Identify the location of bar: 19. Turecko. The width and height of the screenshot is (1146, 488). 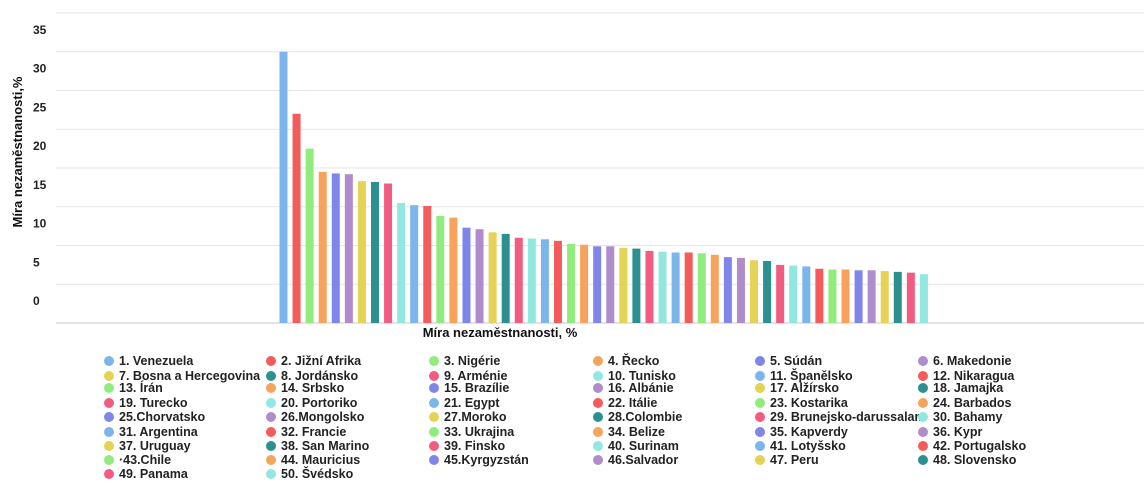
(518, 280).